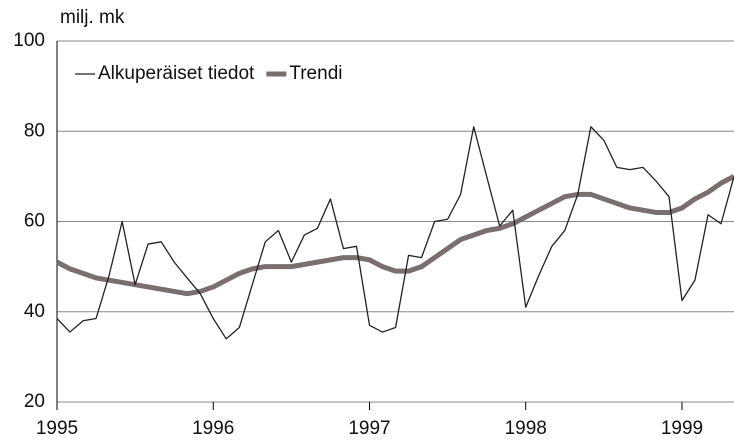 This screenshot has width=734, height=442. What do you see at coordinates (29, 40) in the screenshot?
I see `y-tick-label: 100` at bounding box center [29, 40].